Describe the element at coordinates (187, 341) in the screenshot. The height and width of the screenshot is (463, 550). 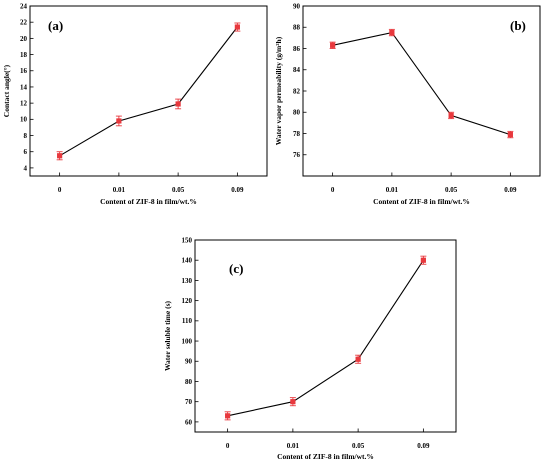
I see `y-tick-label-100: 100` at that location.